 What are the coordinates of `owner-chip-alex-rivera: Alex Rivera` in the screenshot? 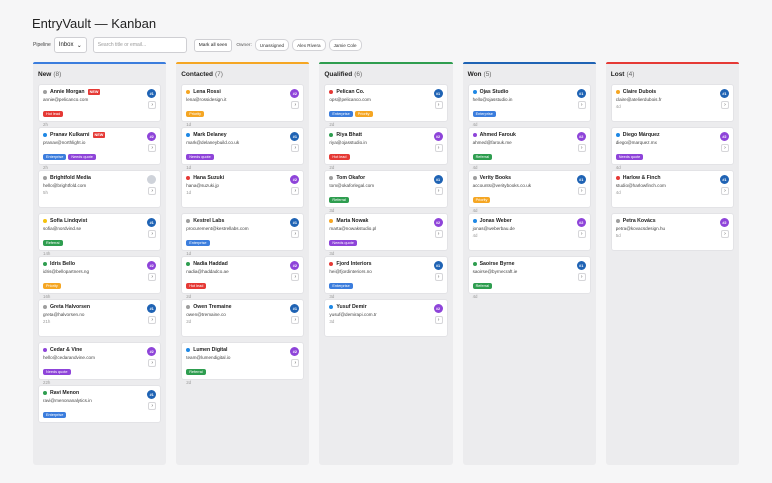 It's located at (309, 45).